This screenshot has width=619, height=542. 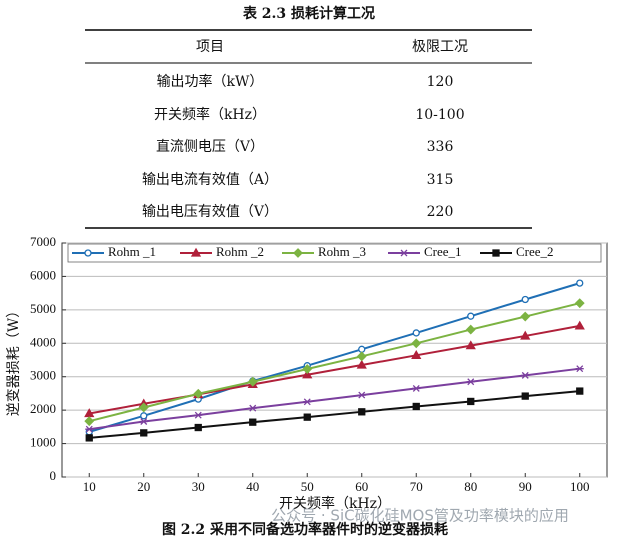 I want to click on y-tick-label: 0, so click(x=53, y=475).